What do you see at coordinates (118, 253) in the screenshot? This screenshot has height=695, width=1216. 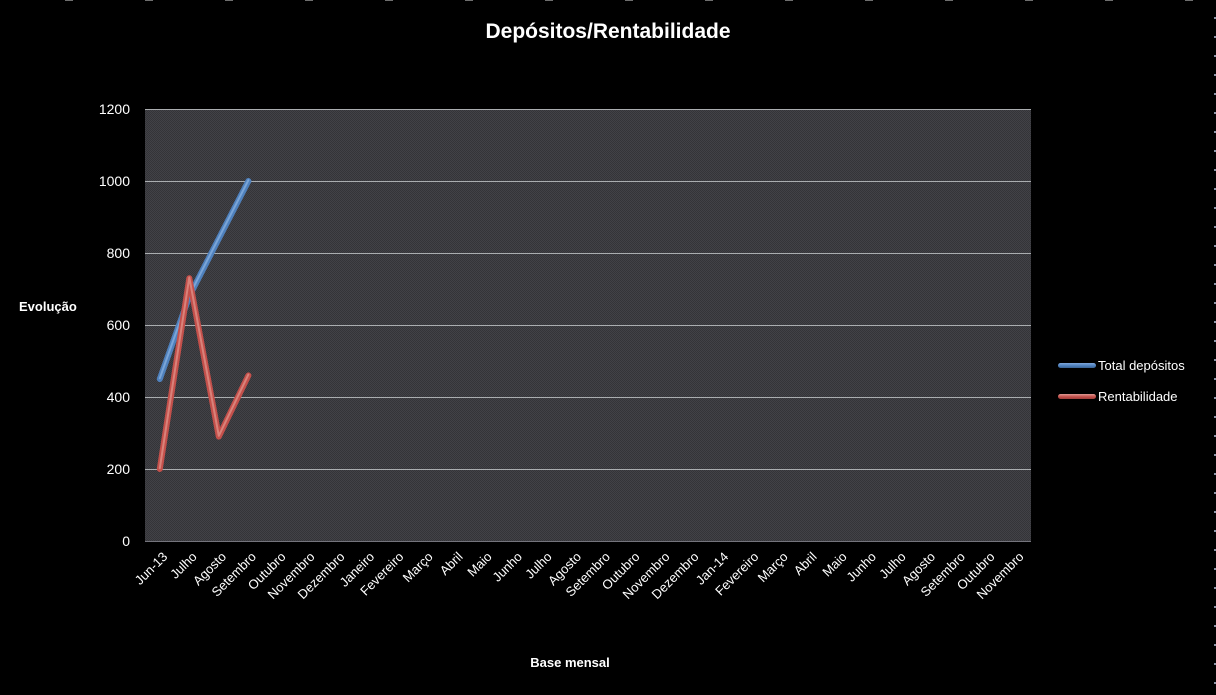 I see `y-tick-label: 800` at bounding box center [118, 253].